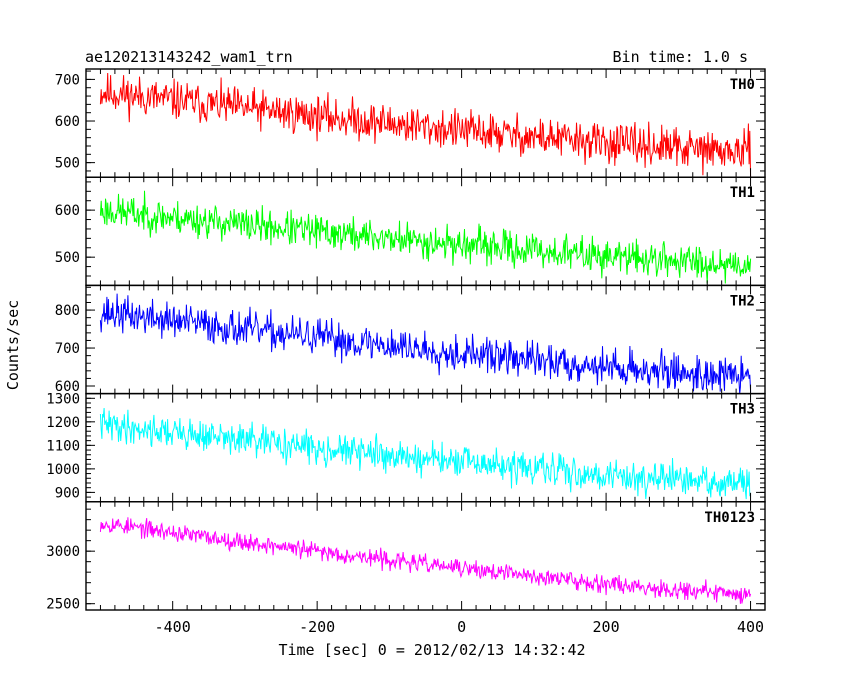 This screenshot has width=850, height=680. Describe the element at coordinates (750, 627) in the screenshot. I see `x-tick-label: 400` at that location.